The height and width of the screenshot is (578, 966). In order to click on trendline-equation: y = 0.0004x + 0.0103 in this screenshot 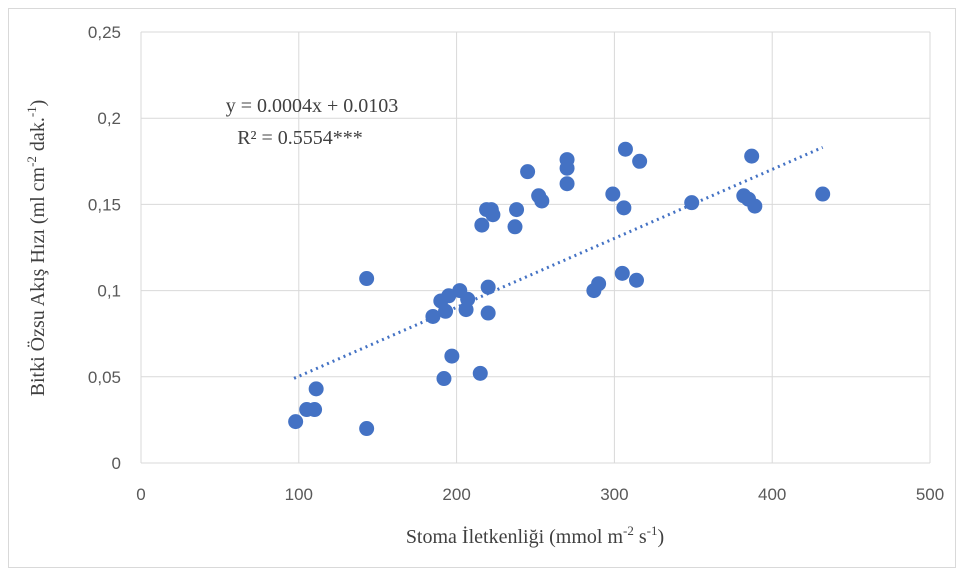, I will do `click(312, 106)`.